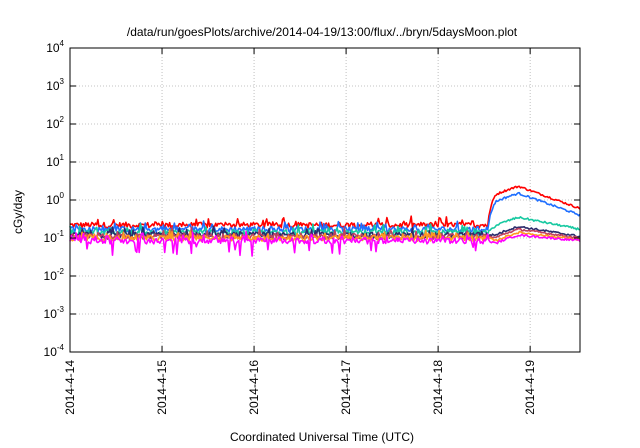 This screenshot has width=640, height=448. Describe the element at coordinates (55, 123) in the screenshot. I see `y-tick-label: 10²` at that location.